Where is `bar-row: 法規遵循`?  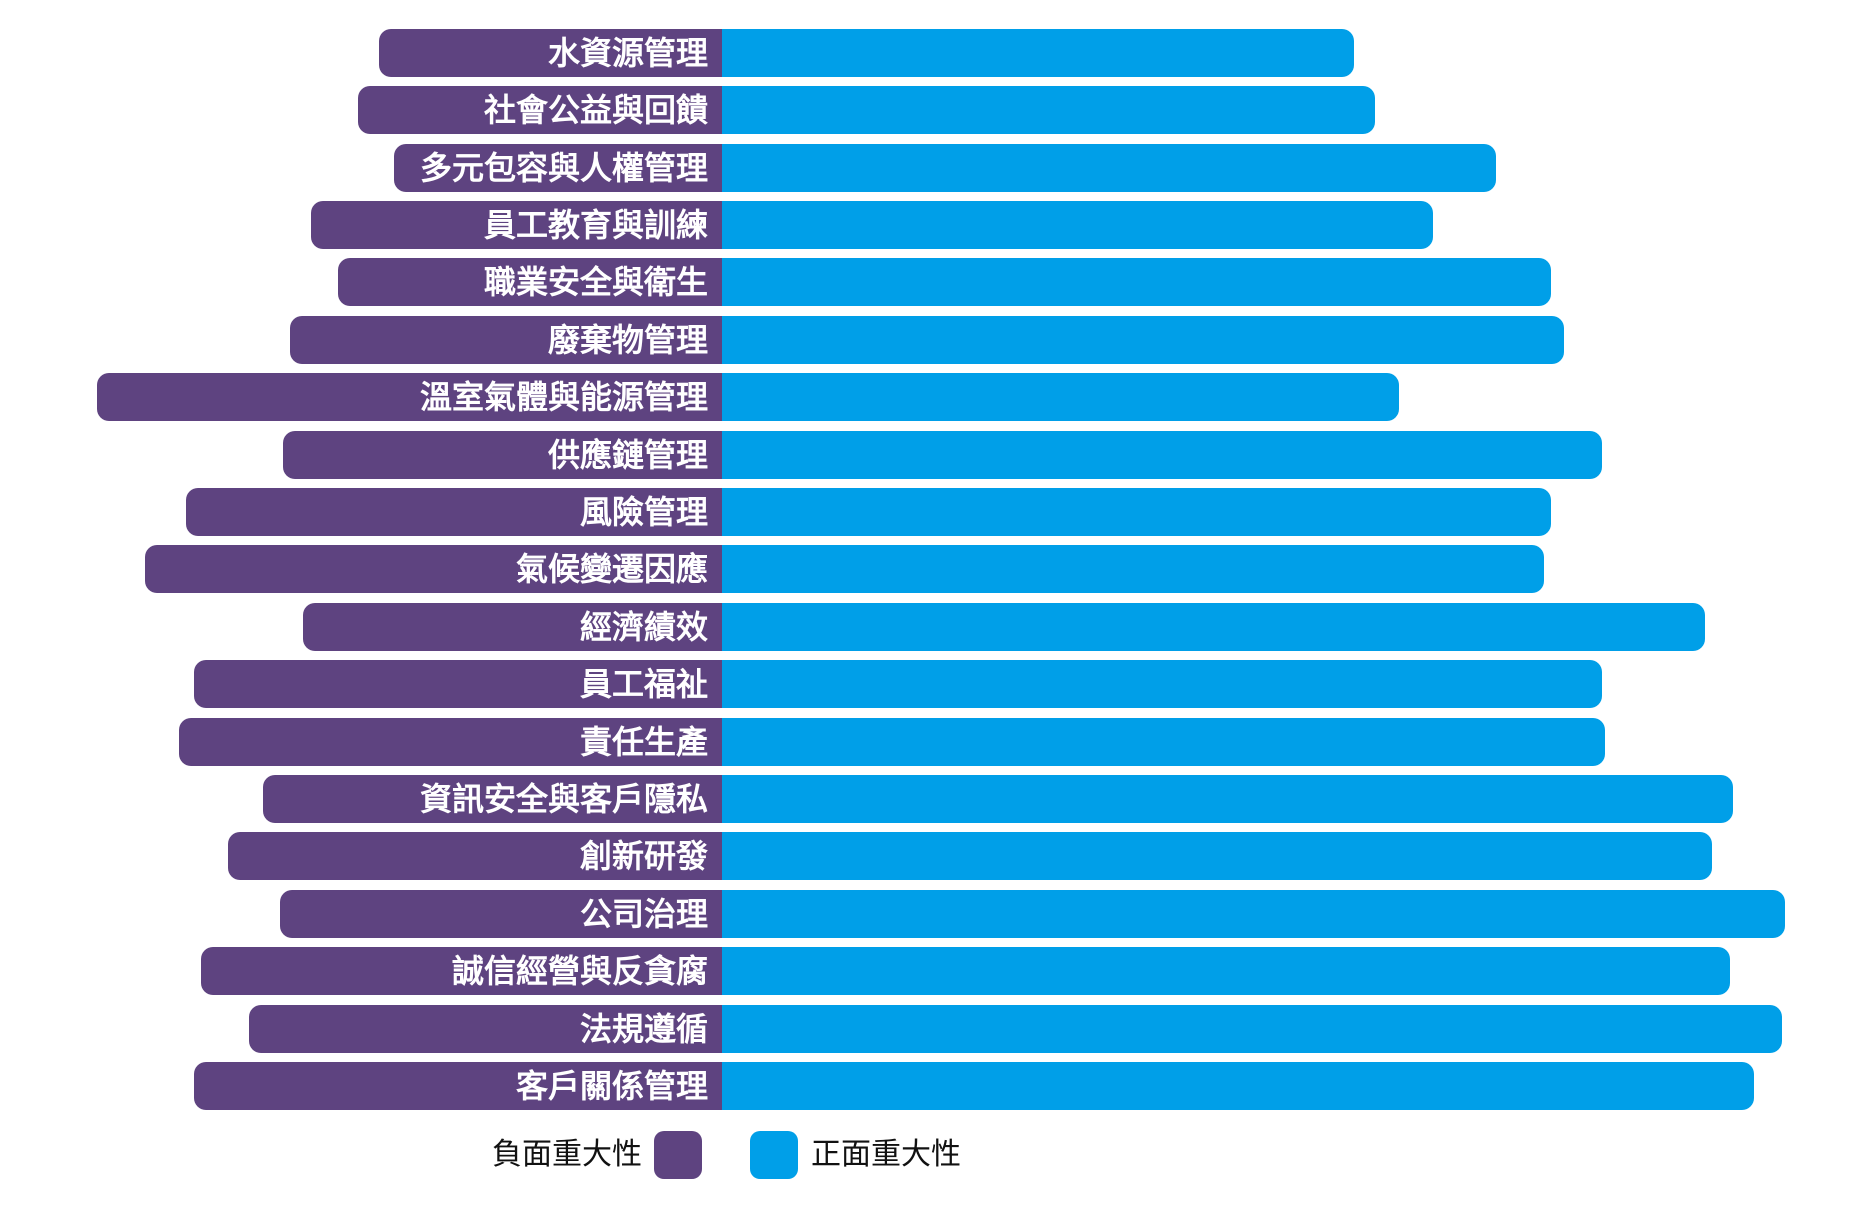
bar-row: 法規遵循 is located at coordinates (932, 1028).